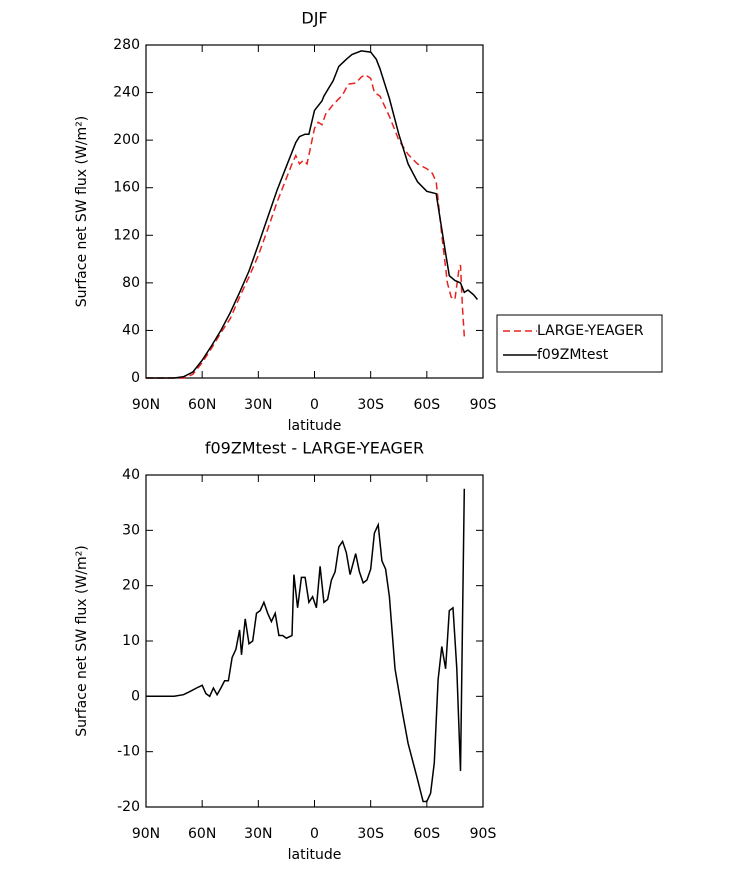 This screenshot has width=733, height=870. What do you see at coordinates (126, 45) in the screenshot?
I see `y-tick-label: 280` at bounding box center [126, 45].